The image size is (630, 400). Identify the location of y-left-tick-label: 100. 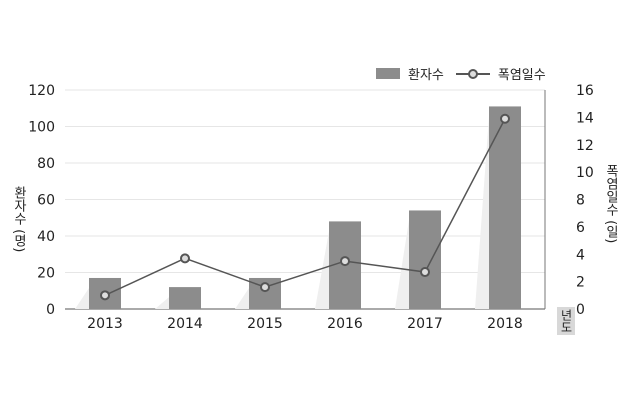
(41, 128).